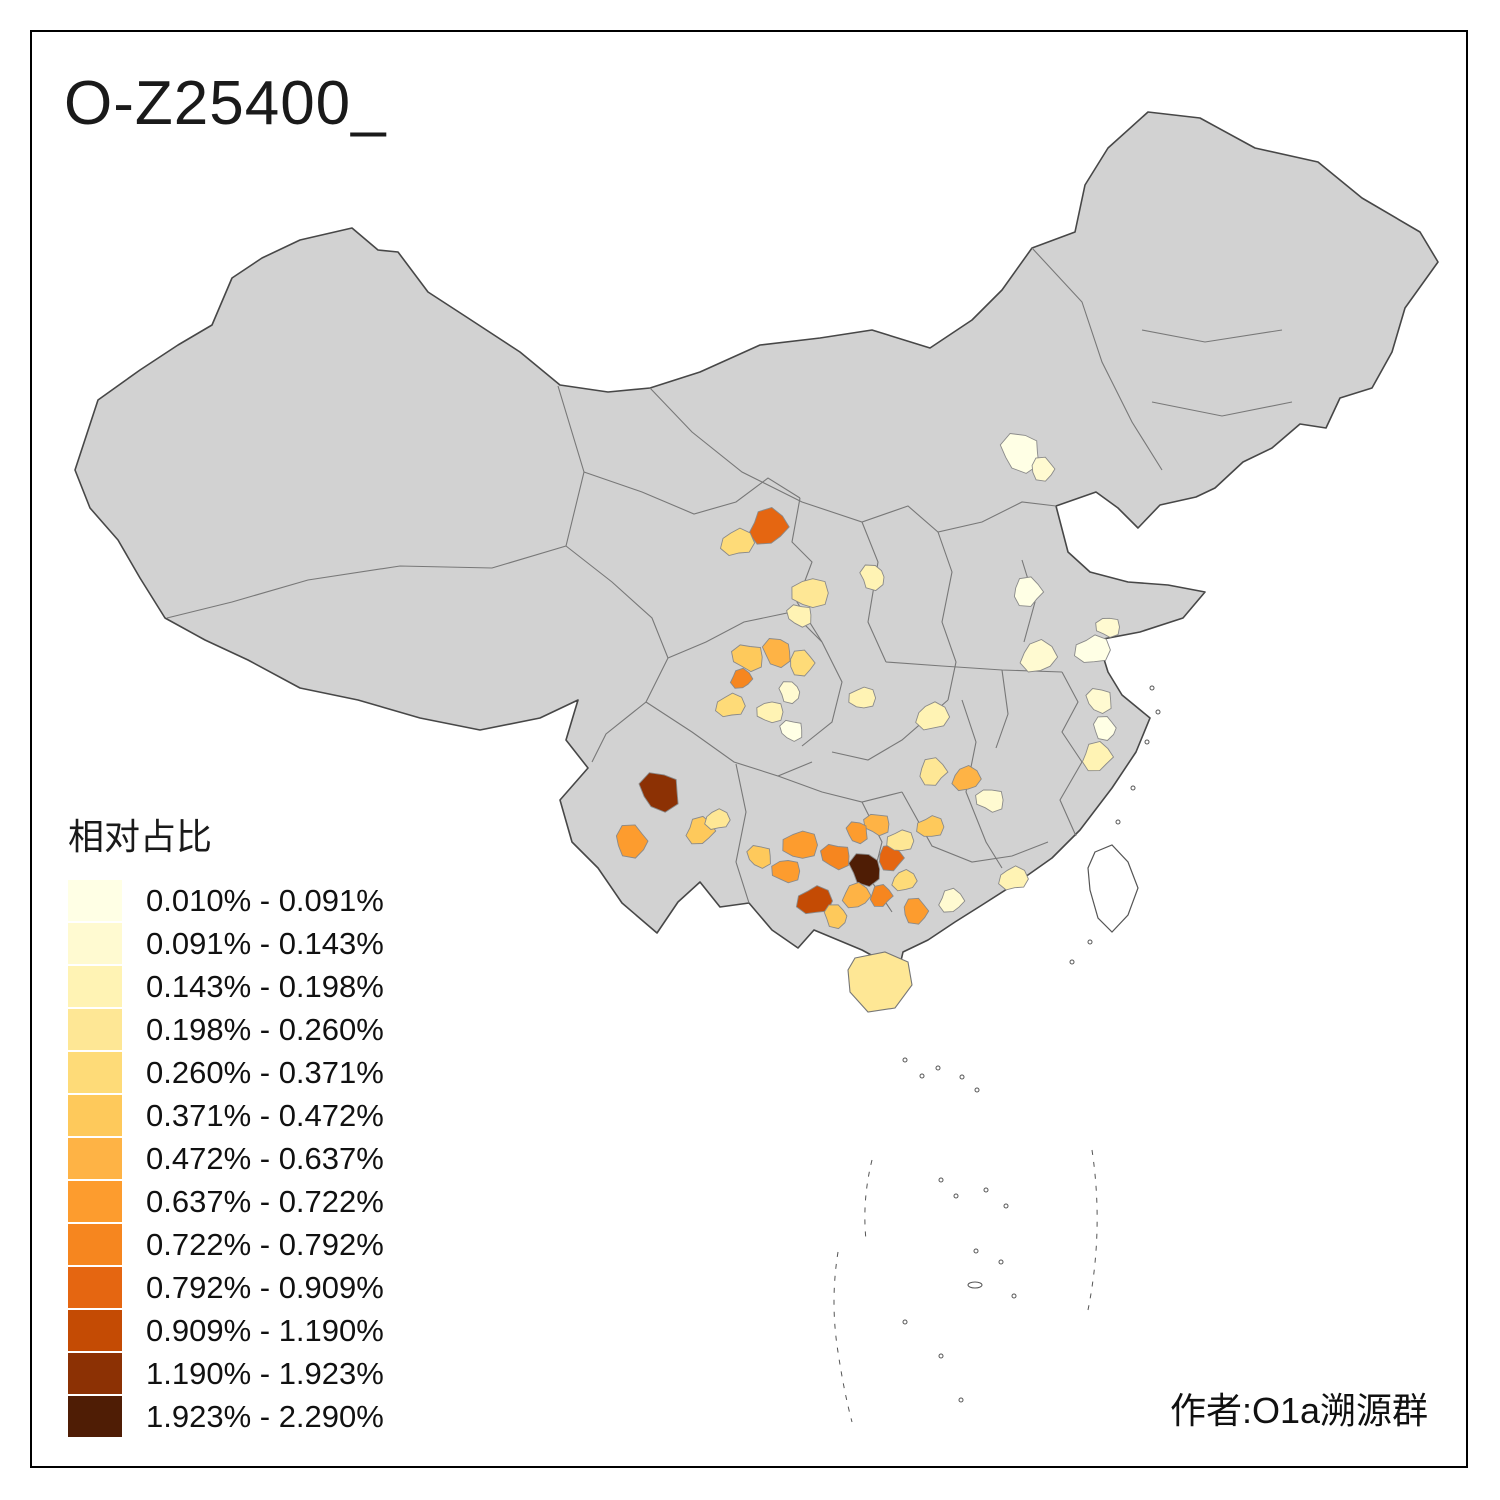 The height and width of the screenshot is (1500, 1500). Describe the element at coordinates (265, 1158) in the screenshot. I see `legend-label: 0.472% - 0.637%` at that location.